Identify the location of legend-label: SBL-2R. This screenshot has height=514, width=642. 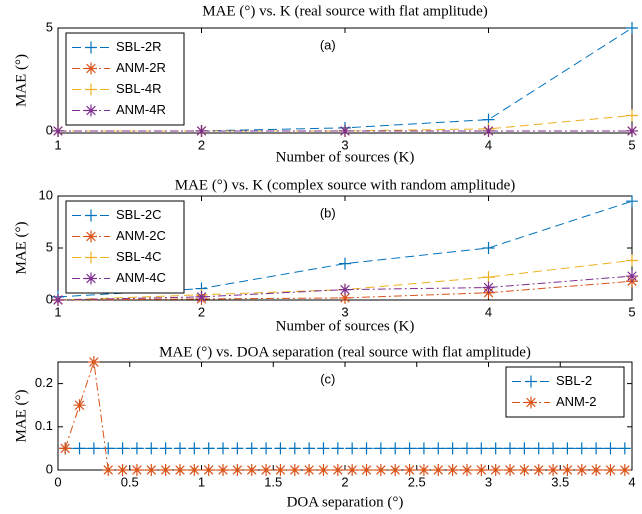
(139, 46).